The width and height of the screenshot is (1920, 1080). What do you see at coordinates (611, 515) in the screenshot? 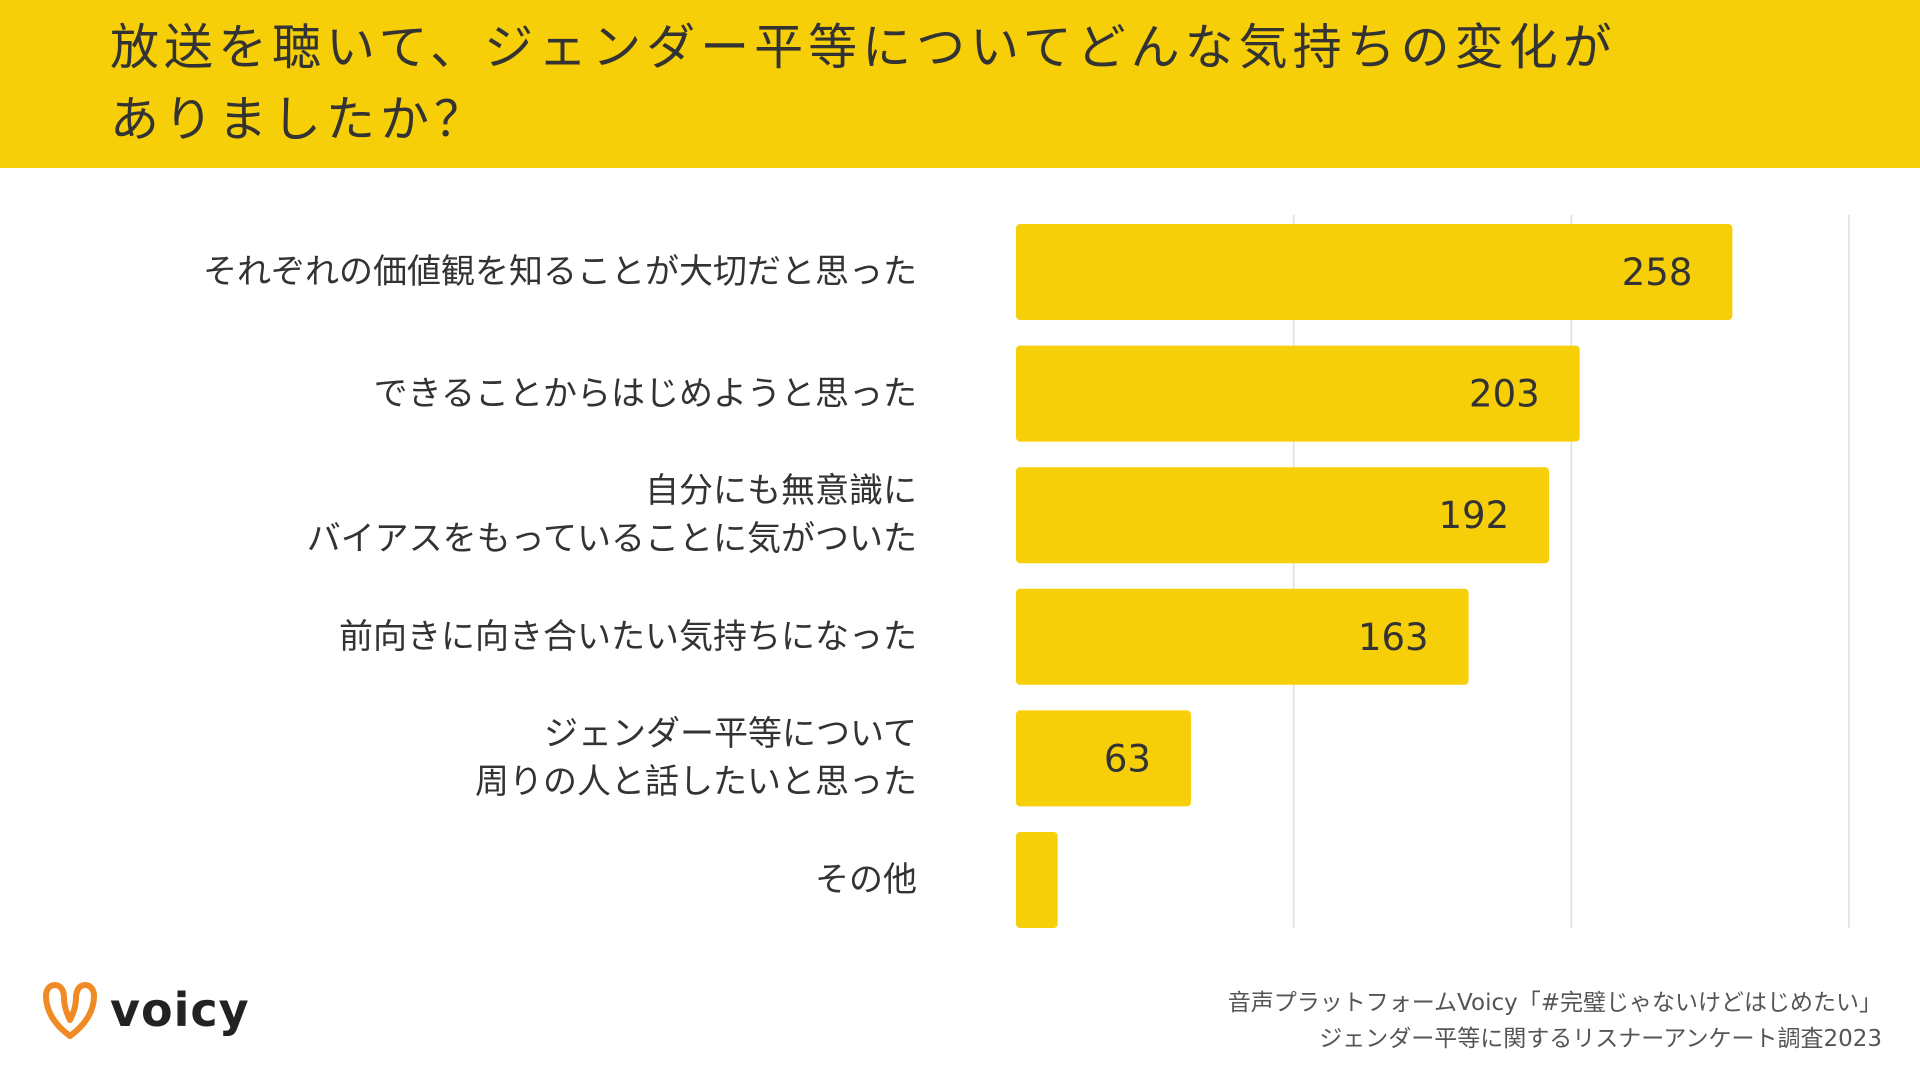
I see `category-label-2: 自分にも無意識に バイアスをもっていることに気がついた` at bounding box center [611, 515].